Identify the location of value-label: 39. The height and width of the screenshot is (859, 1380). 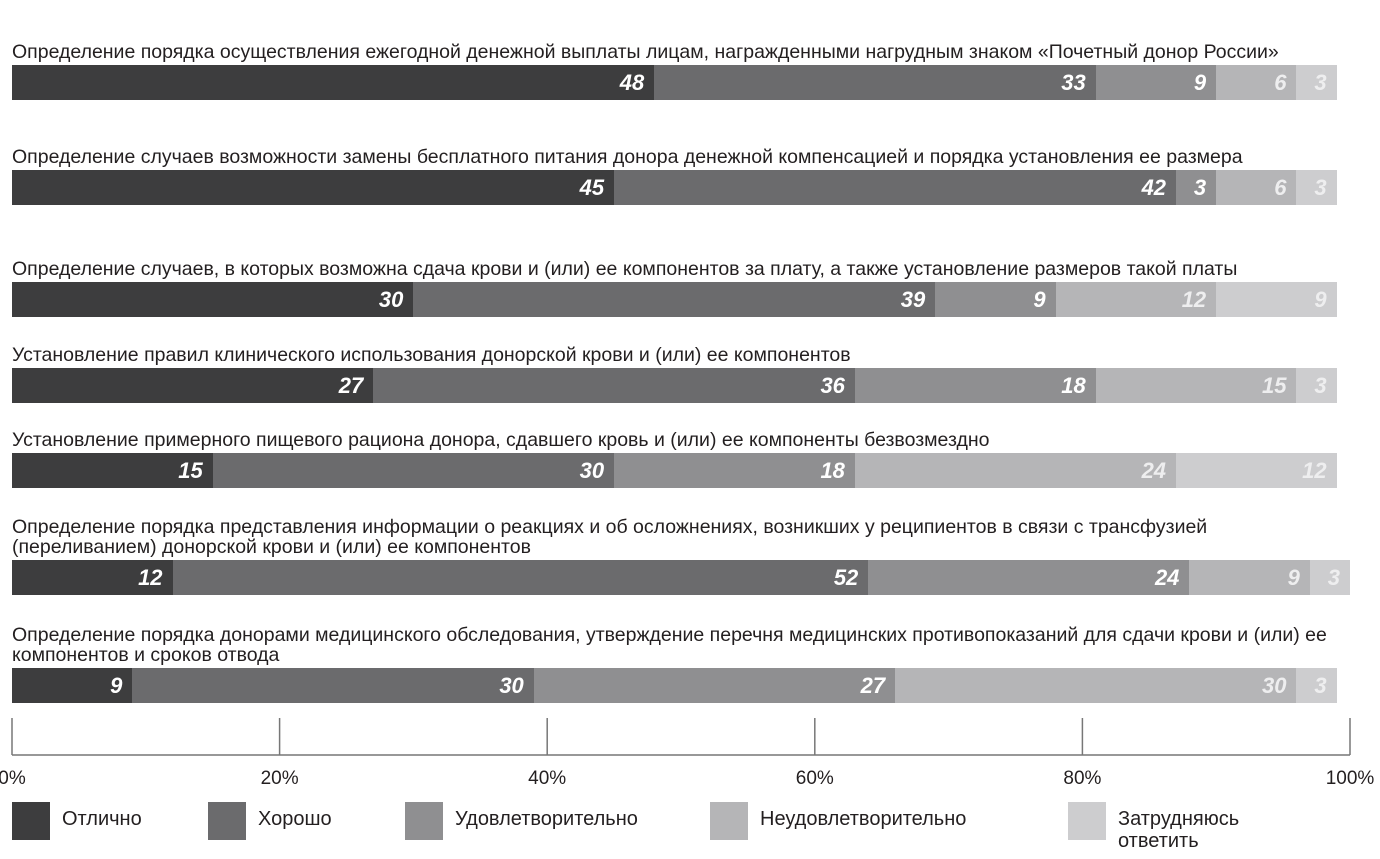
(913, 299).